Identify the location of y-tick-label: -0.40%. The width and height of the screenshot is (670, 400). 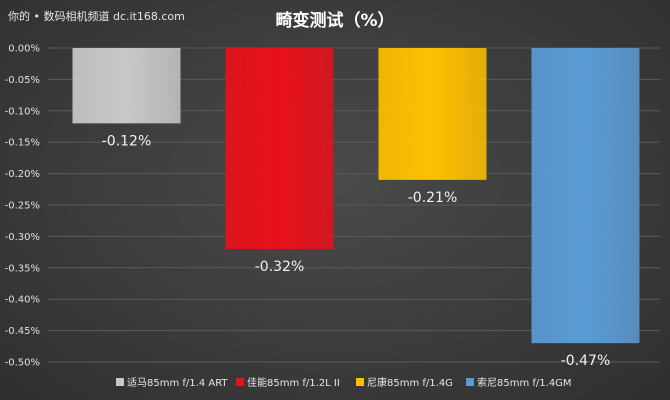
(22, 300).